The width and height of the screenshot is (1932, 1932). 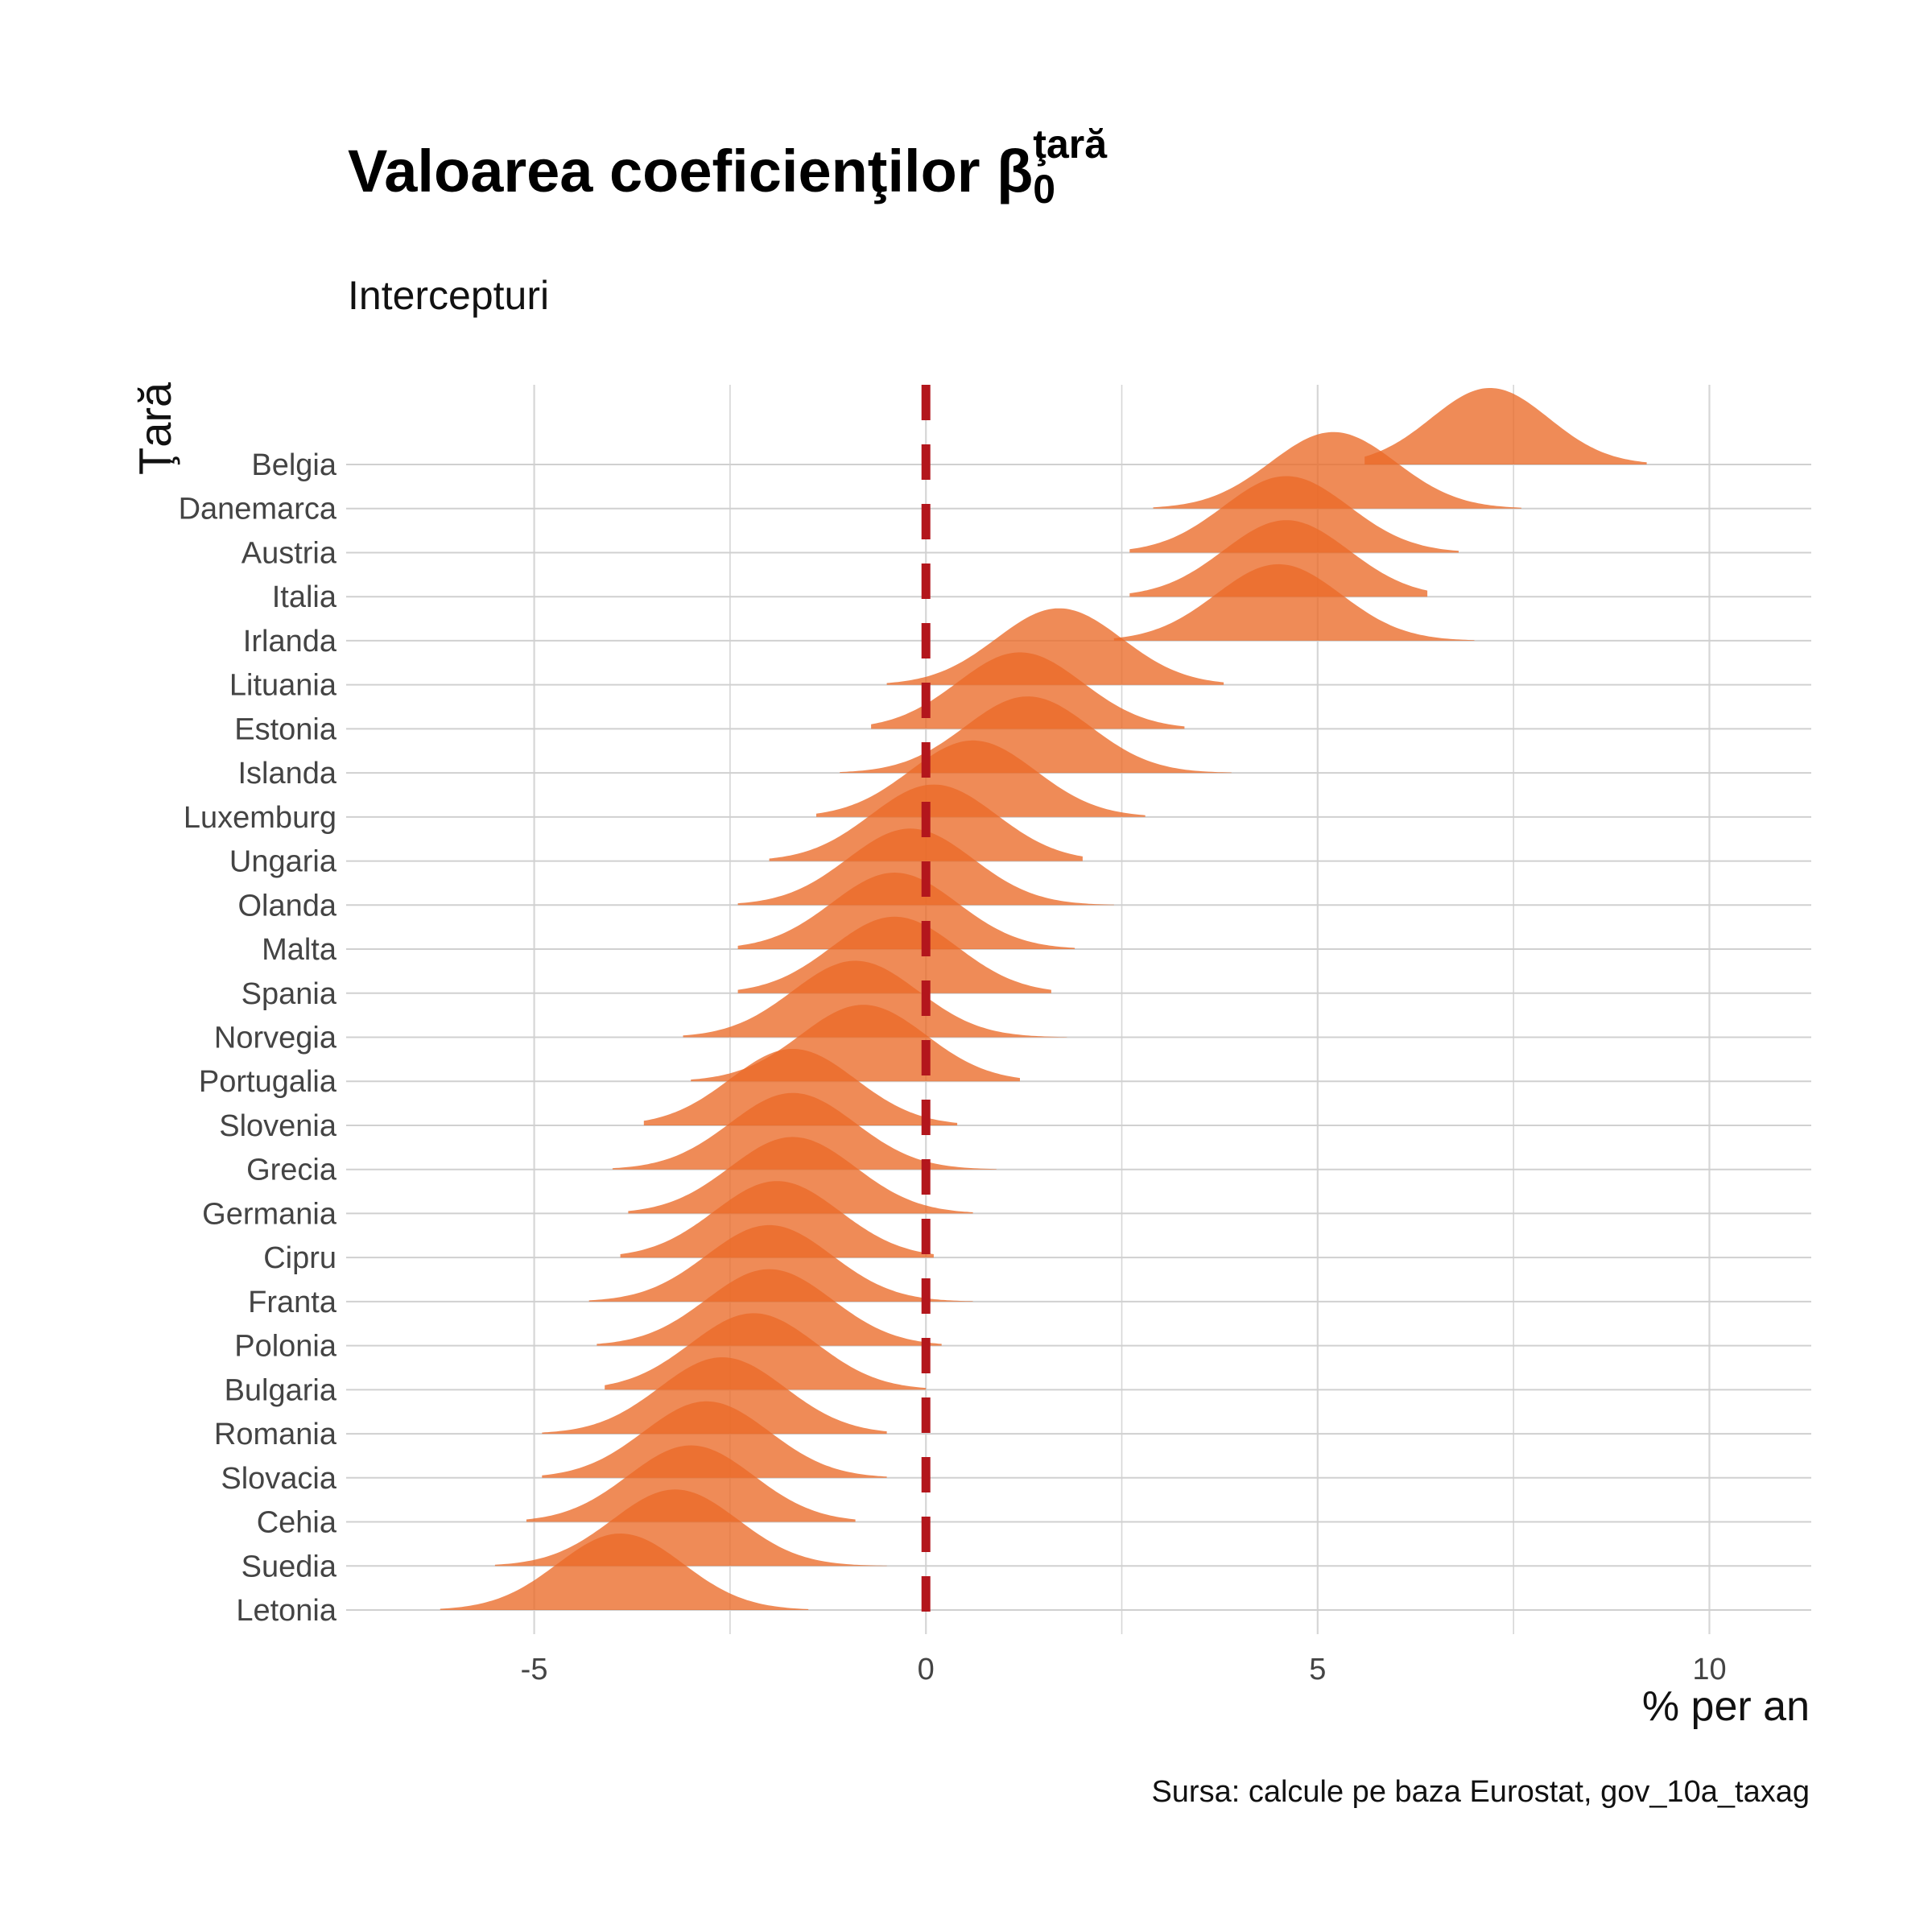 What do you see at coordinates (289, 1566) in the screenshot?
I see `y-tick-label: Suedia` at bounding box center [289, 1566].